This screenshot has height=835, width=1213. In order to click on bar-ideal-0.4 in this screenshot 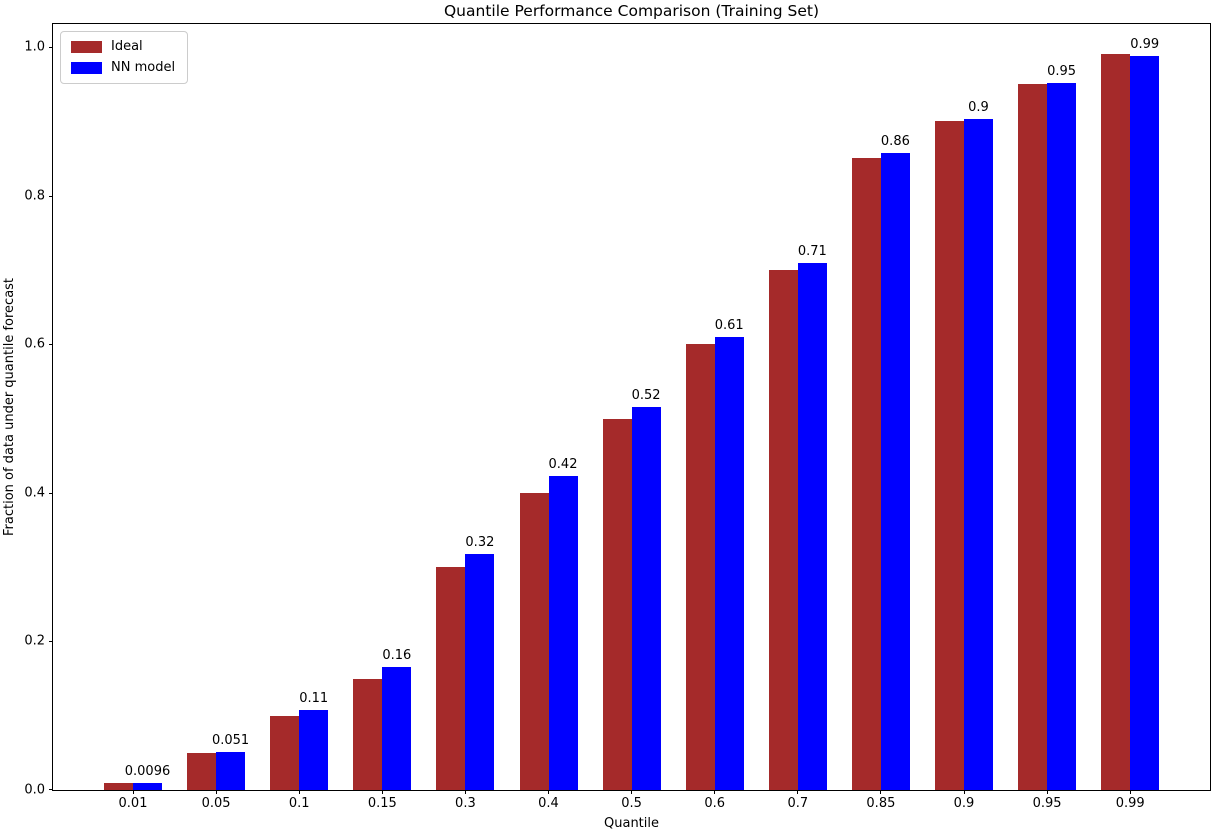, I will do `click(534, 641)`.